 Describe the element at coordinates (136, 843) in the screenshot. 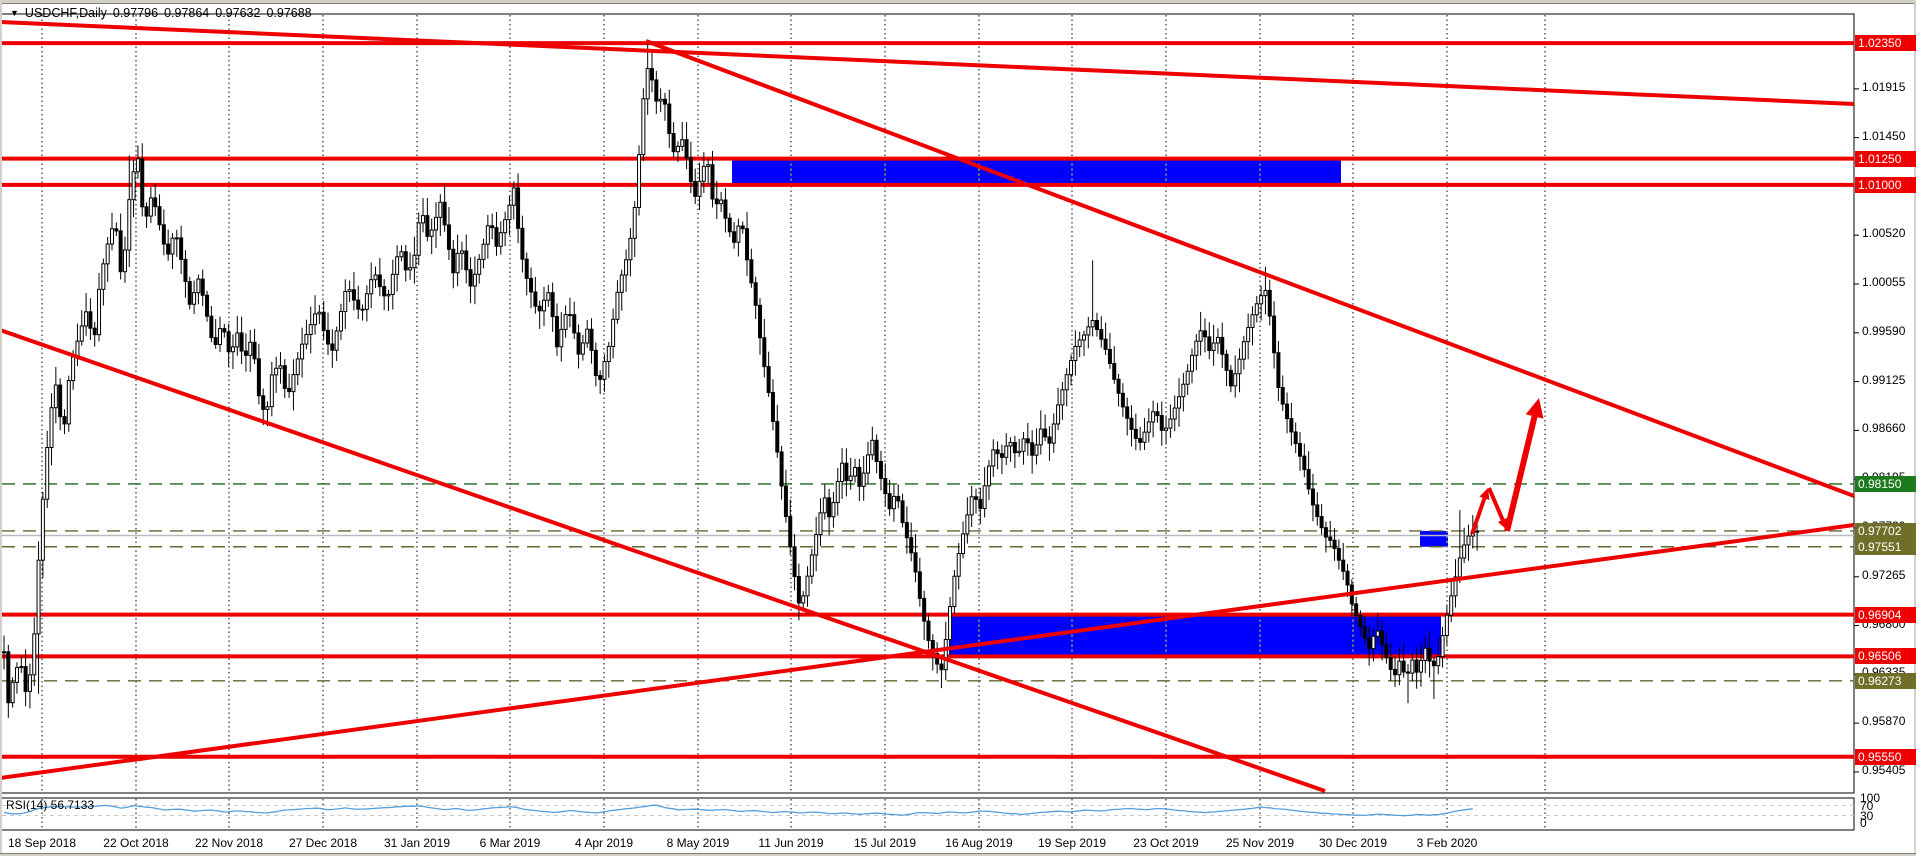

I see `date-label: 22 Oct 2018` at that location.